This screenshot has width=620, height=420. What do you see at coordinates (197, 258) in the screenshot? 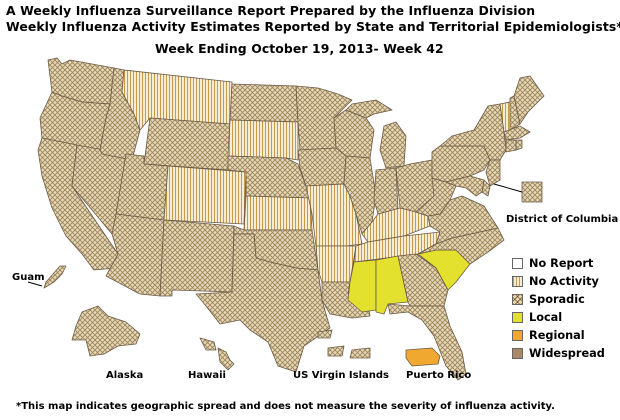
I see `state-NM` at bounding box center [197, 258].